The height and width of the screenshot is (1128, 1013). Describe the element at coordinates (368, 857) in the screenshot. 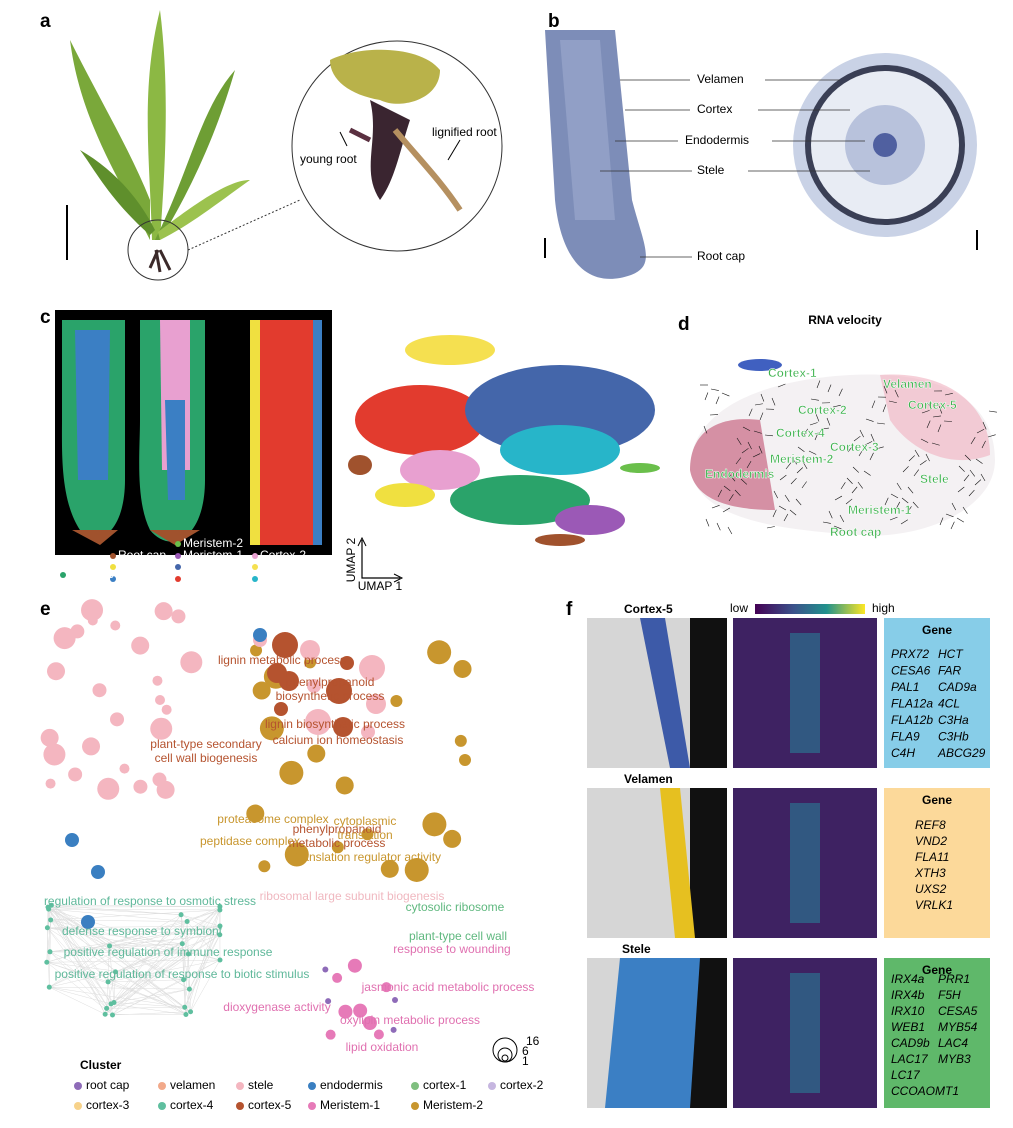

I see `term-label: translation regulator activity` at that location.